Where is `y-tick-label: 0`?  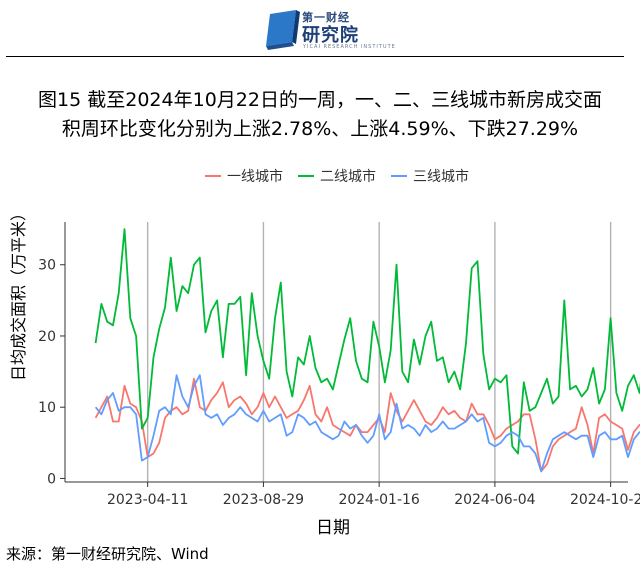 y-tick-label: 0 is located at coordinates (51, 479).